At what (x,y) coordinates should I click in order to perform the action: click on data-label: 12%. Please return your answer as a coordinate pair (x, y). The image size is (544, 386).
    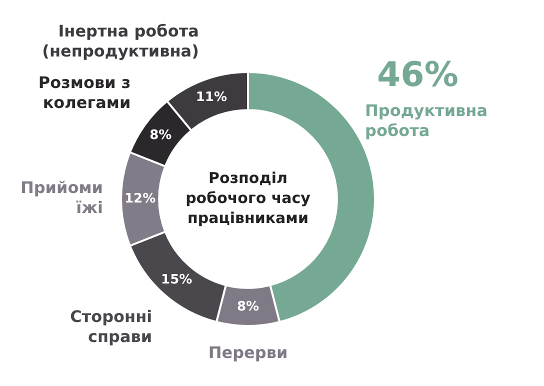
    Looking at the image, I should click on (140, 198).